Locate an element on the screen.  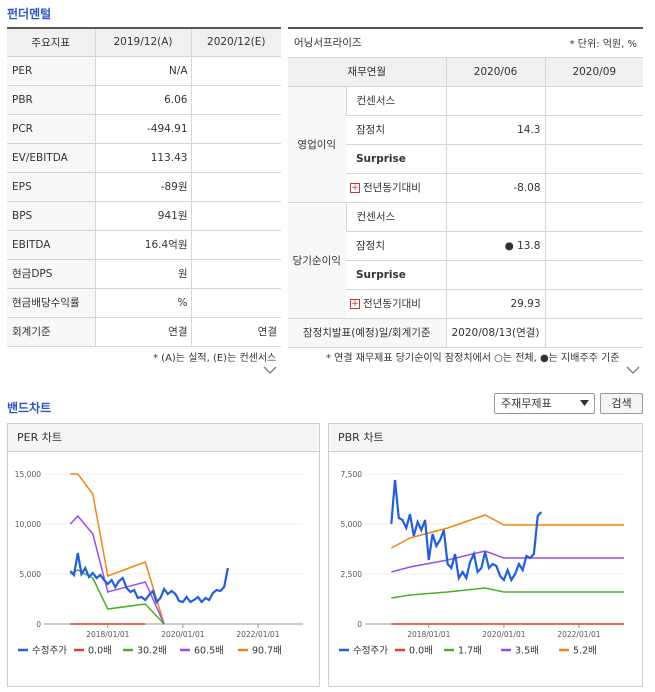
earnings-unit: * 단위: 억원, % is located at coordinates (544, 43).